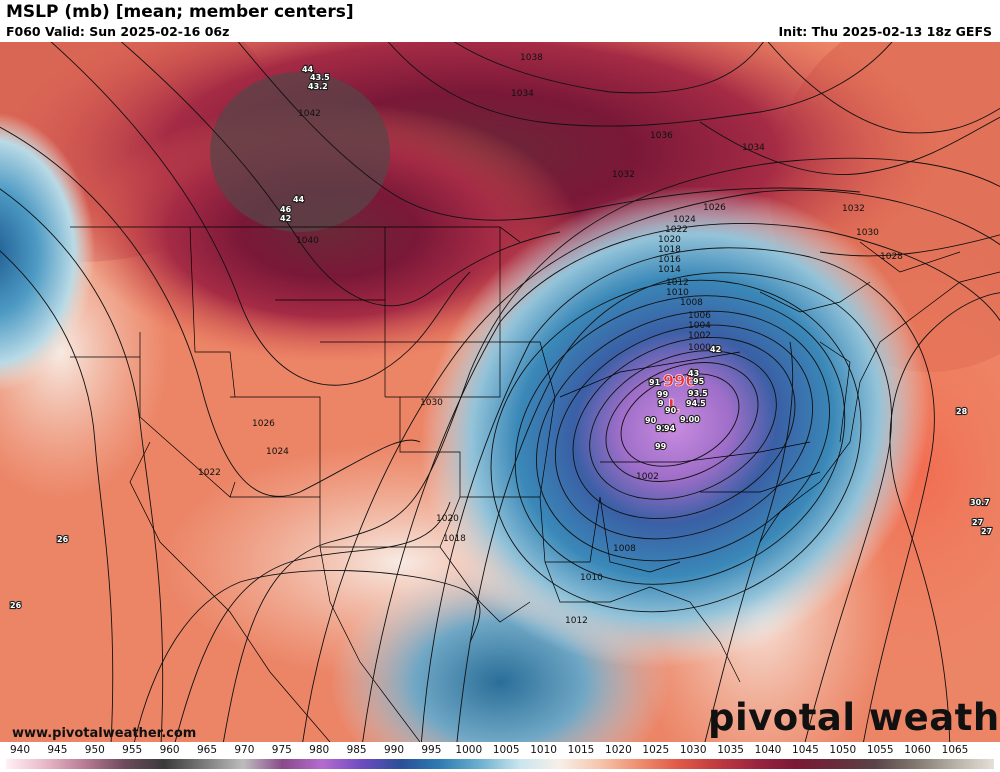 The height and width of the screenshot is (772, 1000). What do you see at coordinates (768, 750) in the screenshot?
I see `scale-tick-label: 1040` at bounding box center [768, 750].